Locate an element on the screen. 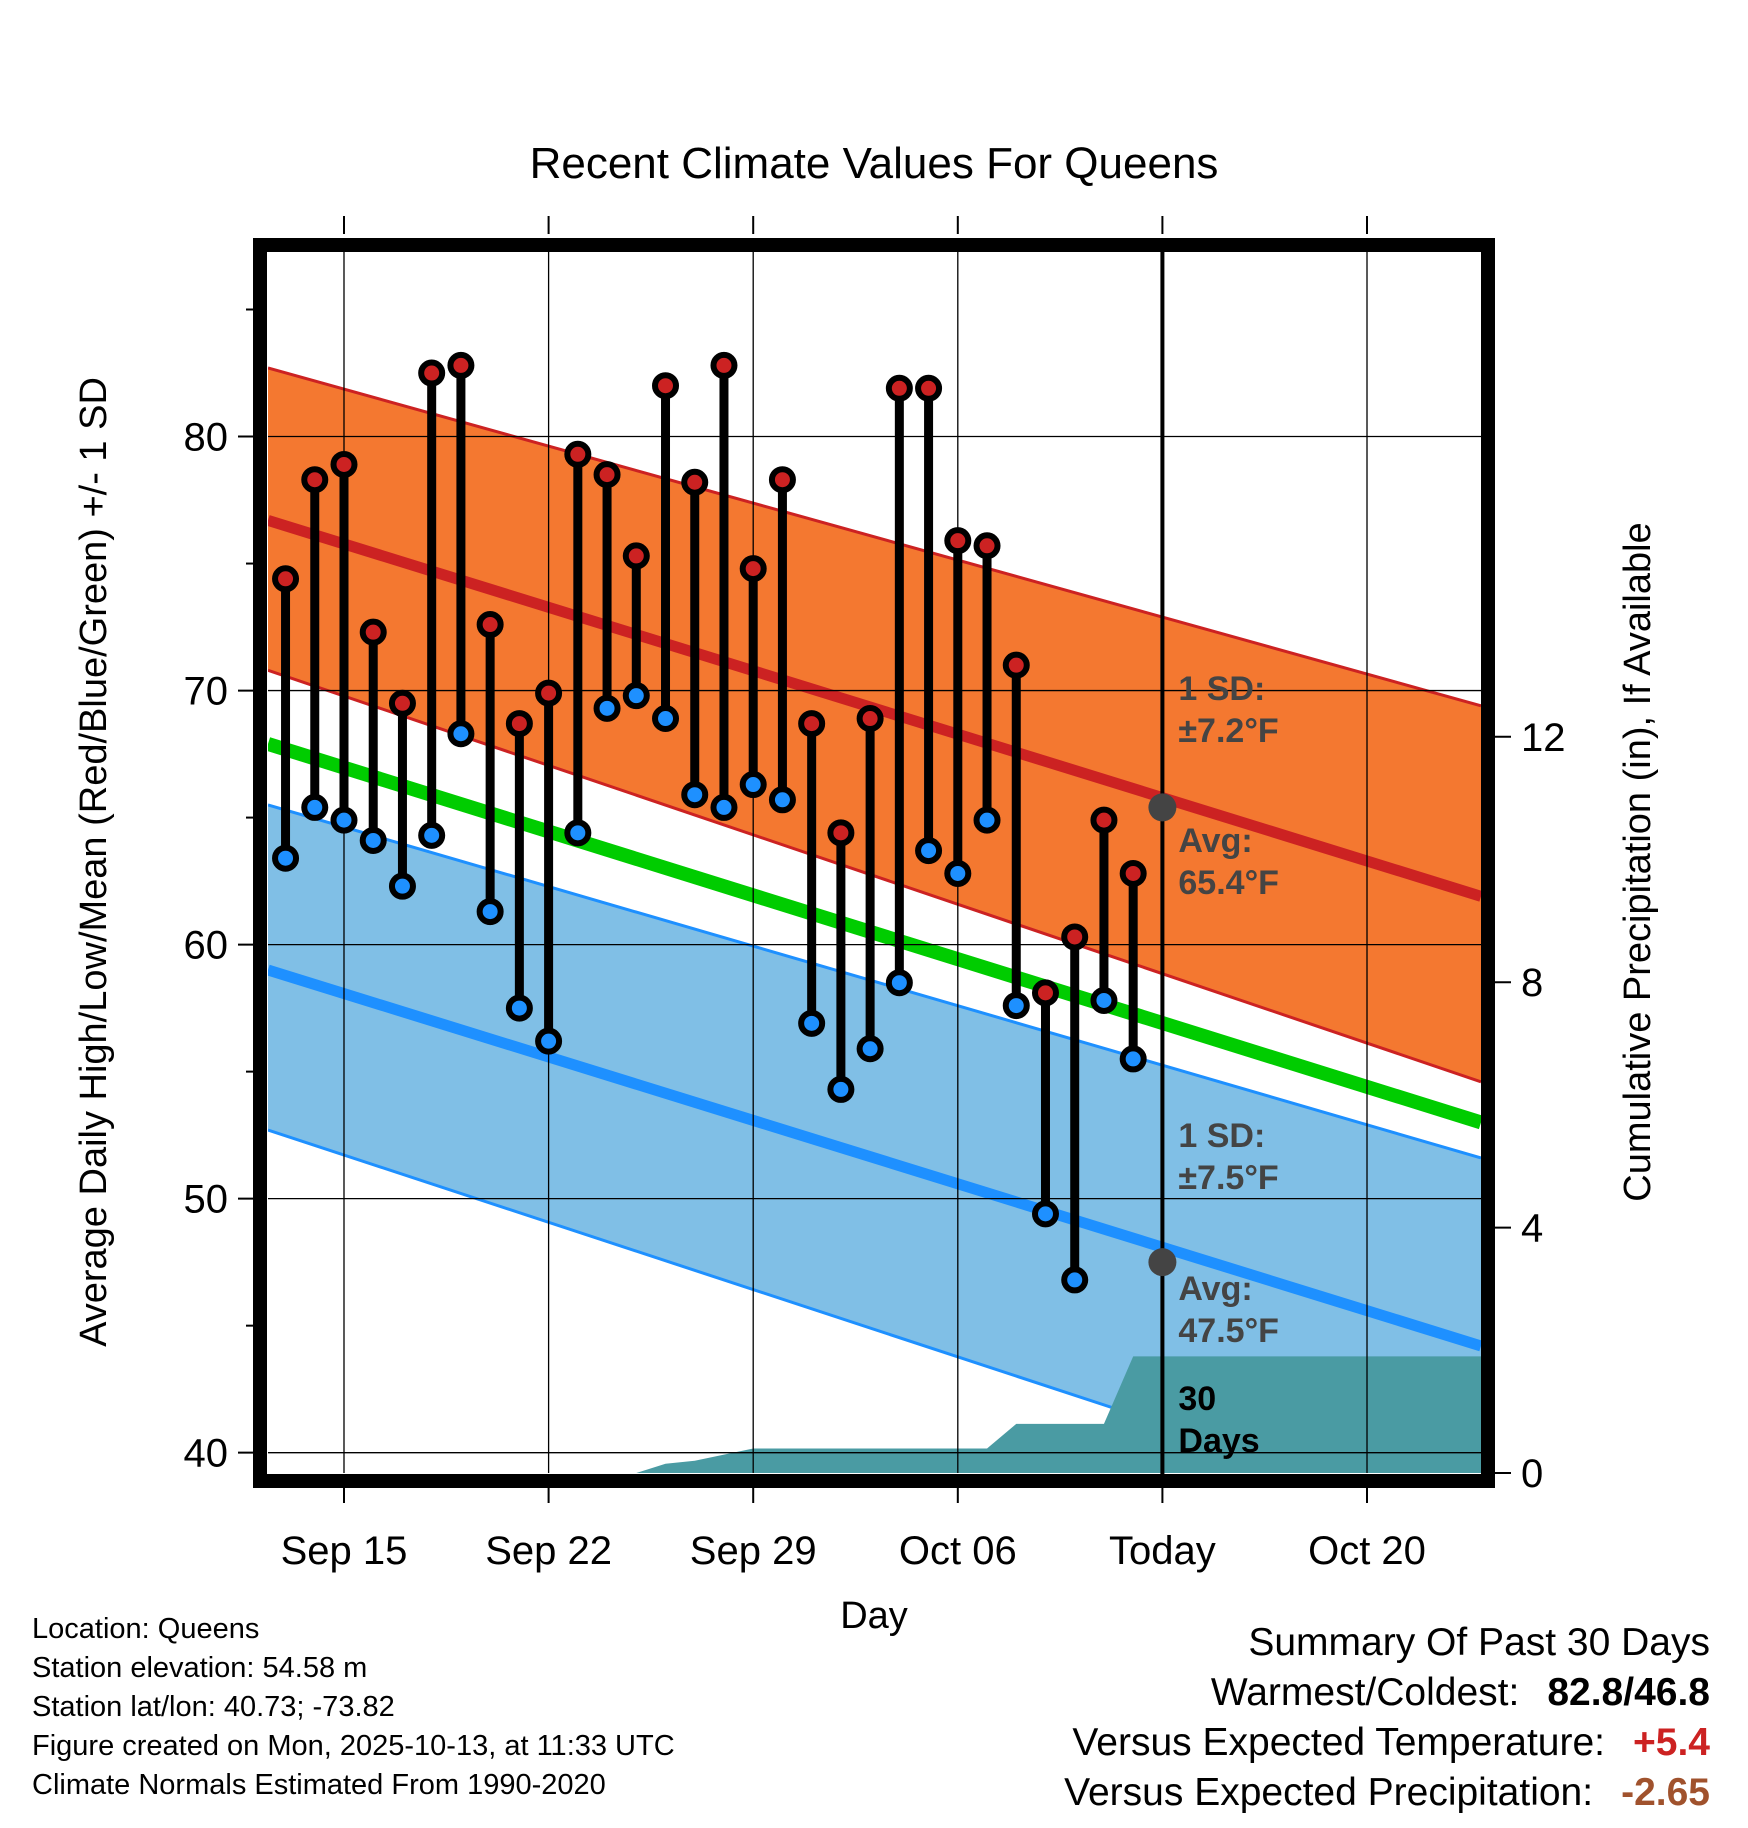 The image size is (1748, 1828). low-avg-annotation-line1: Avg: is located at coordinates (1215, 1289).